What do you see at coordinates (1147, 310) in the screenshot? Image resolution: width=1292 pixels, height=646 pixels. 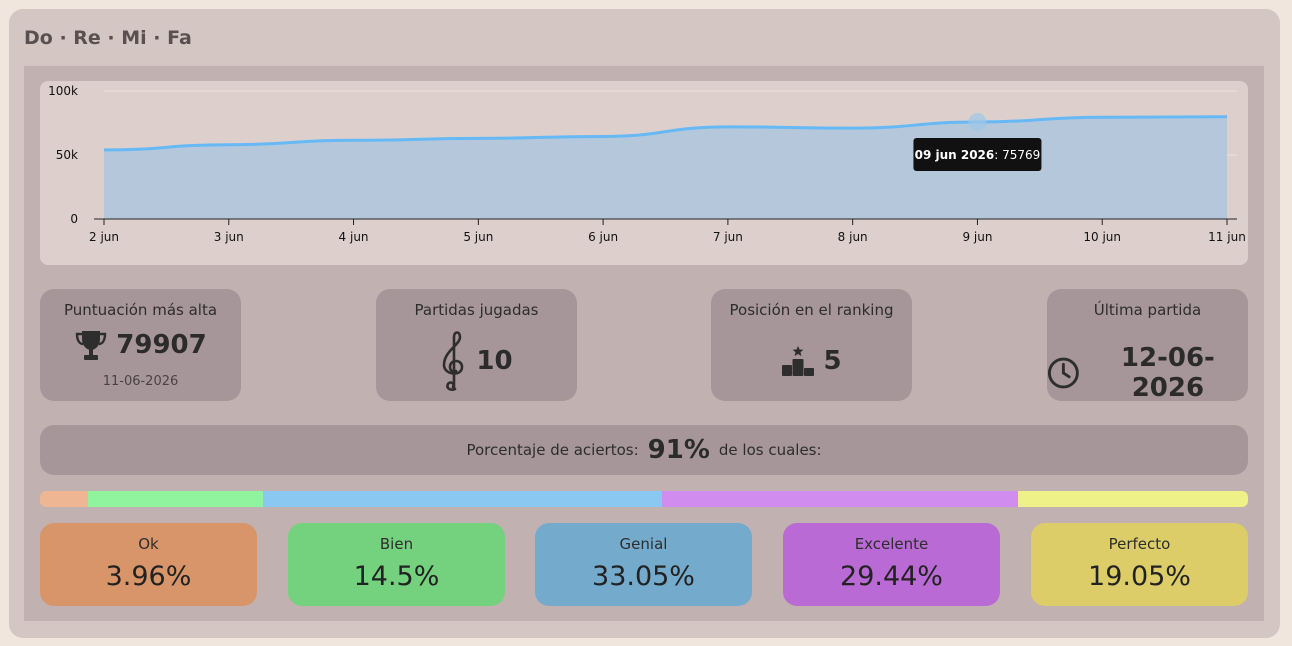 I see `stat-last-label: Última partida` at bounding box center [1147, 310].